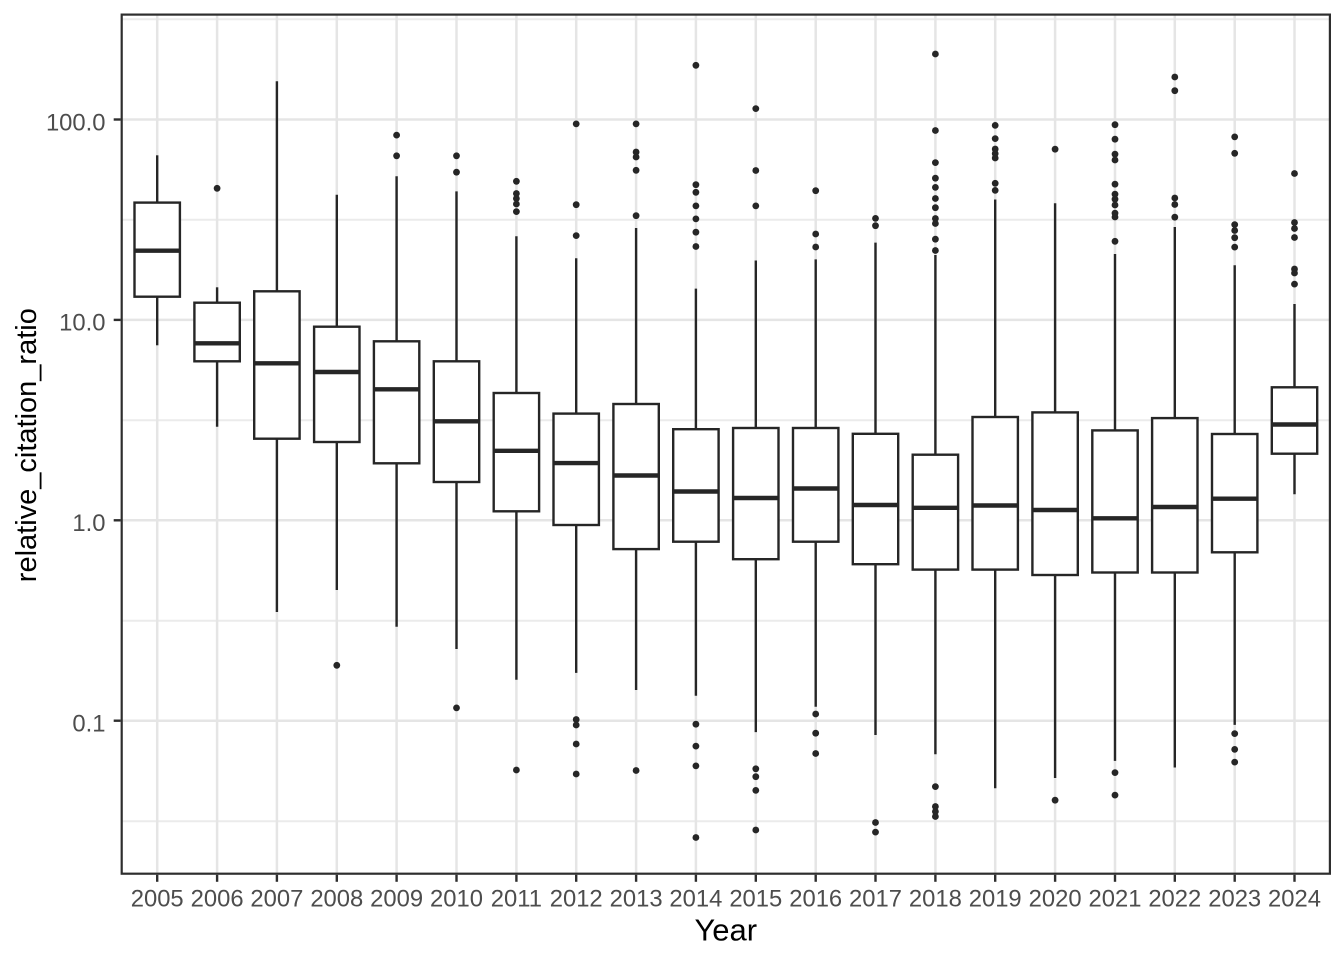 This screenshot has width=1344, height=960. I want to click on svg-text: 2018, so click(935, 898).